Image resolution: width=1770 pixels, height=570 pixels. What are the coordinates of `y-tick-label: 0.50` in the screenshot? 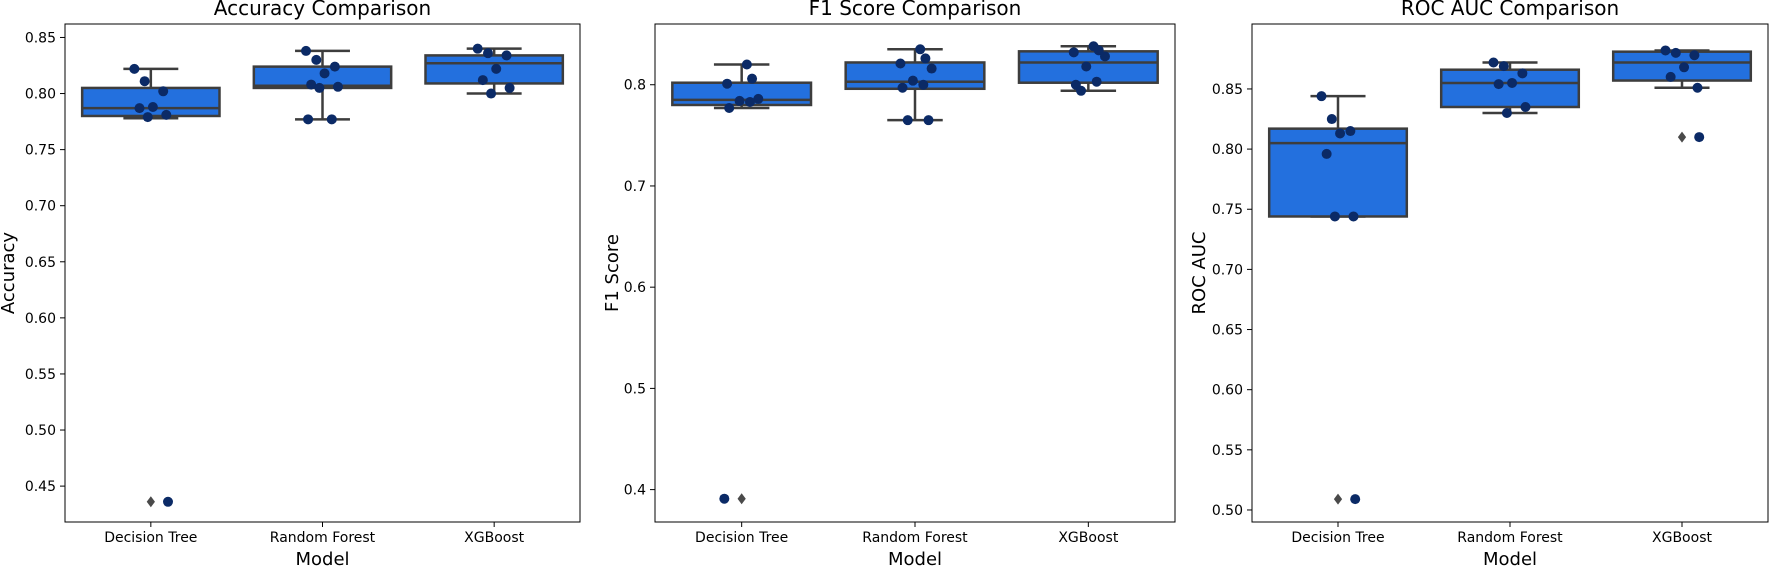 It's located at (40, 431).